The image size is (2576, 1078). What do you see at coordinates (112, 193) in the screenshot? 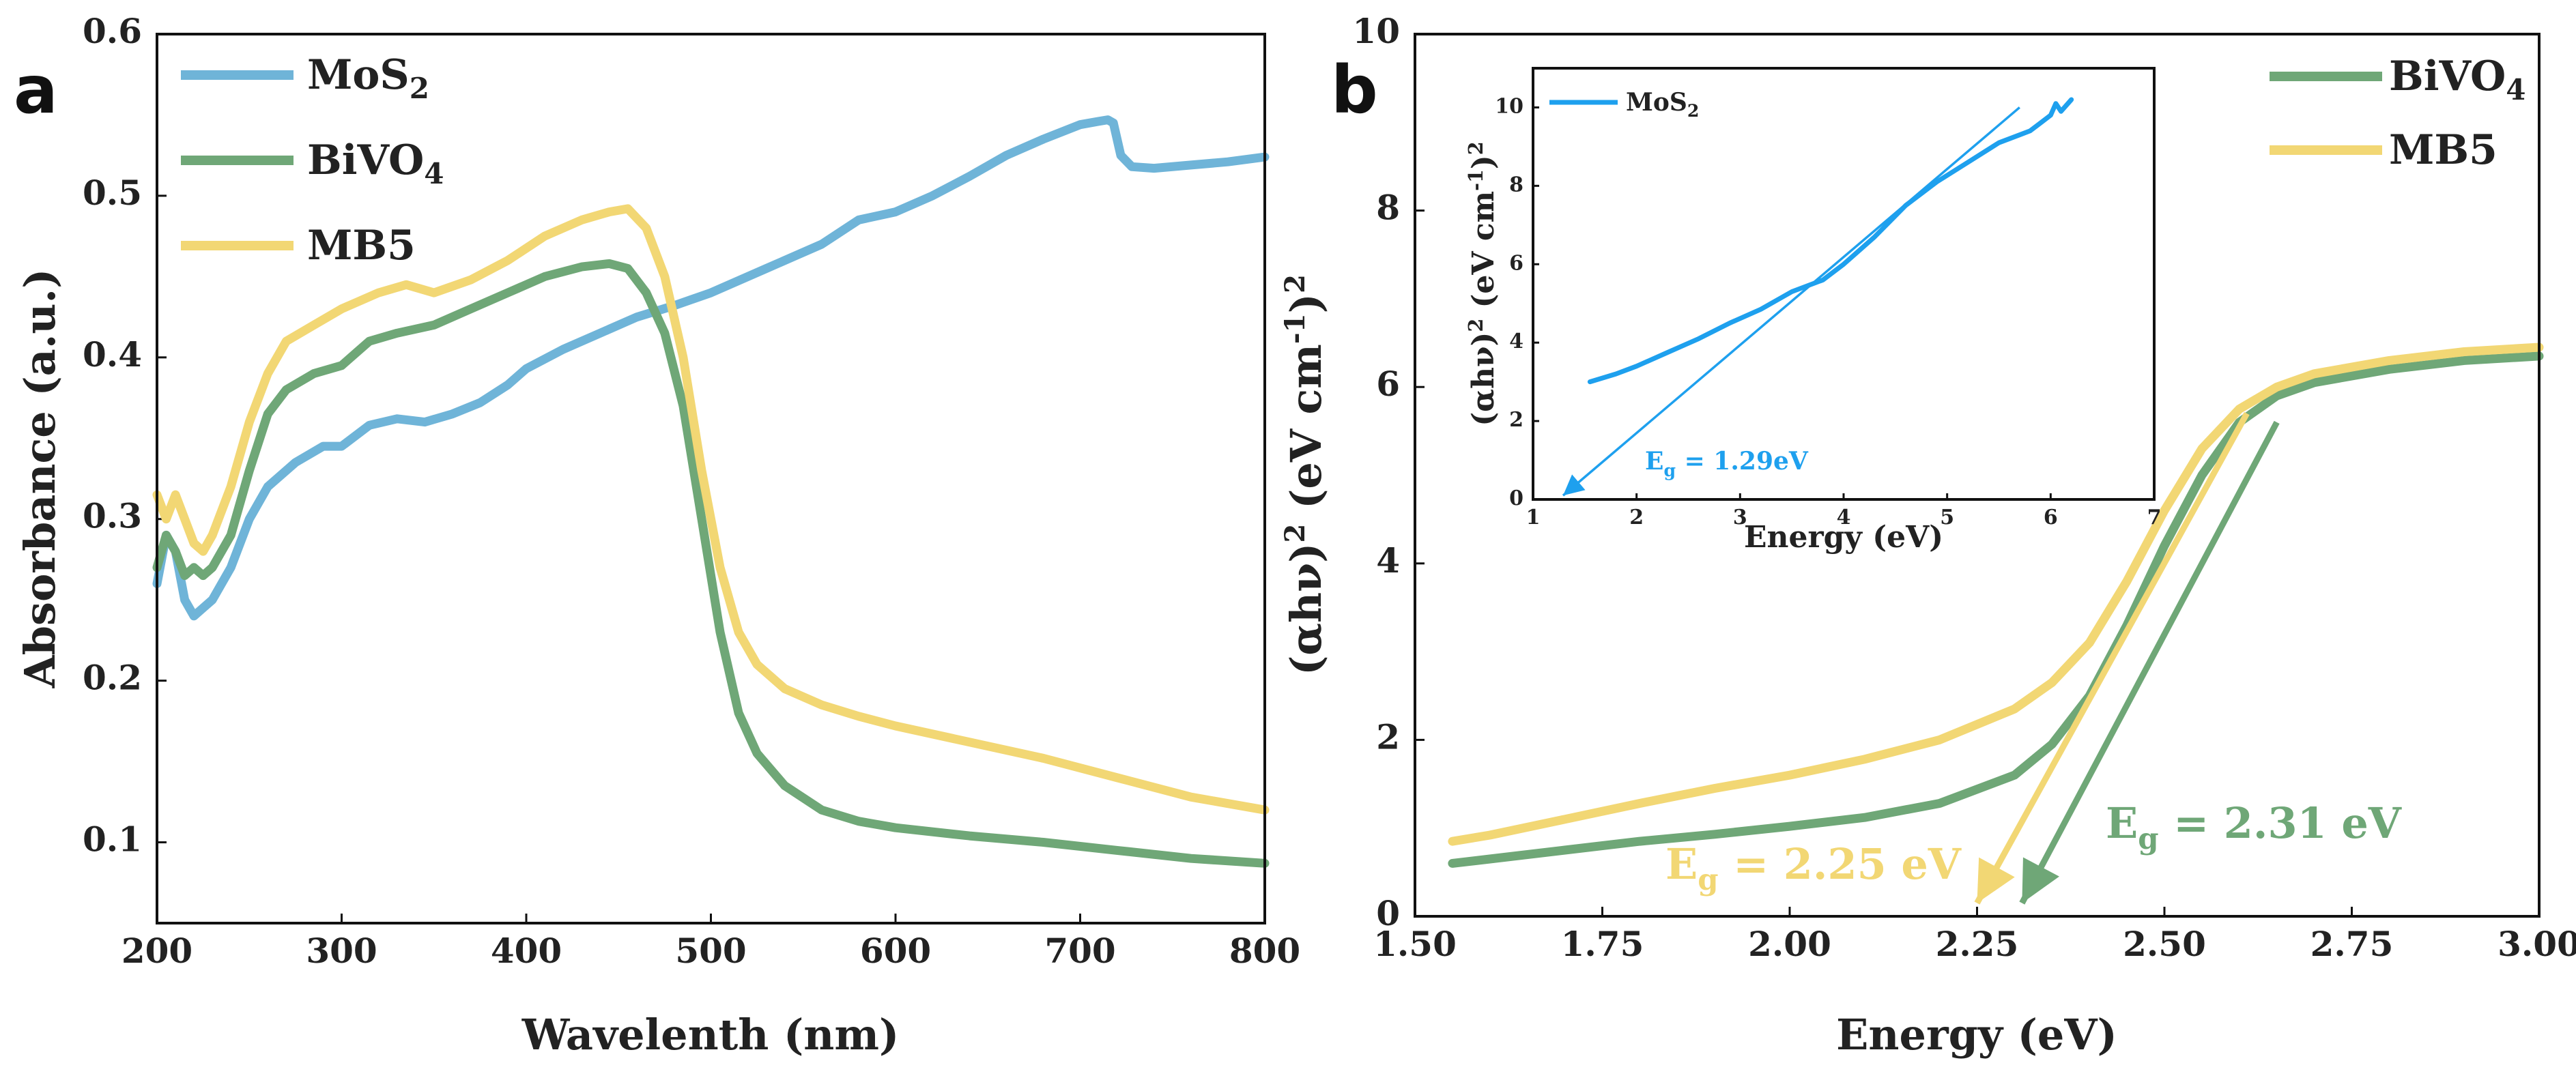
I see `panel-a-y-tick-label: 0.5` at bounding box center [112, 193].